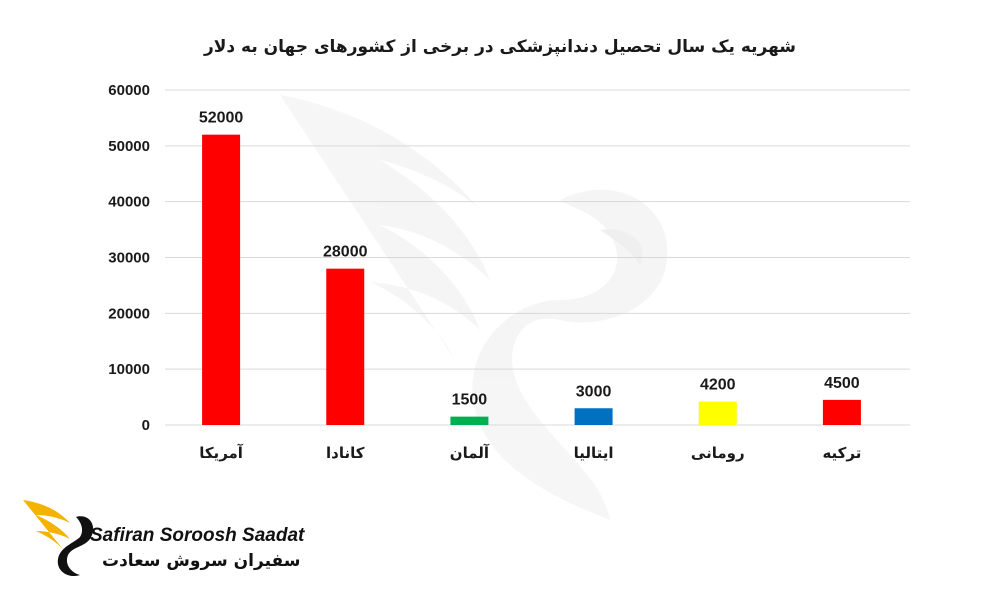 The image size is (1000, 600). I want to click on x-tick-label: آلمان, so click(470, 453).